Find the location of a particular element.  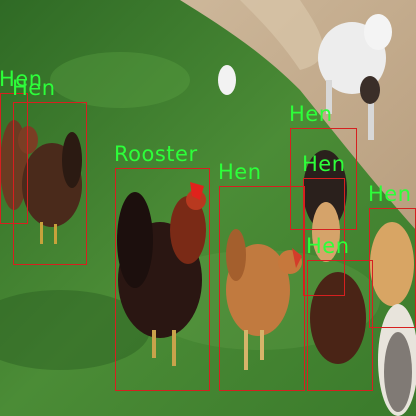

detection-box-hen-1: Hen is located at coordinates (21, 145).